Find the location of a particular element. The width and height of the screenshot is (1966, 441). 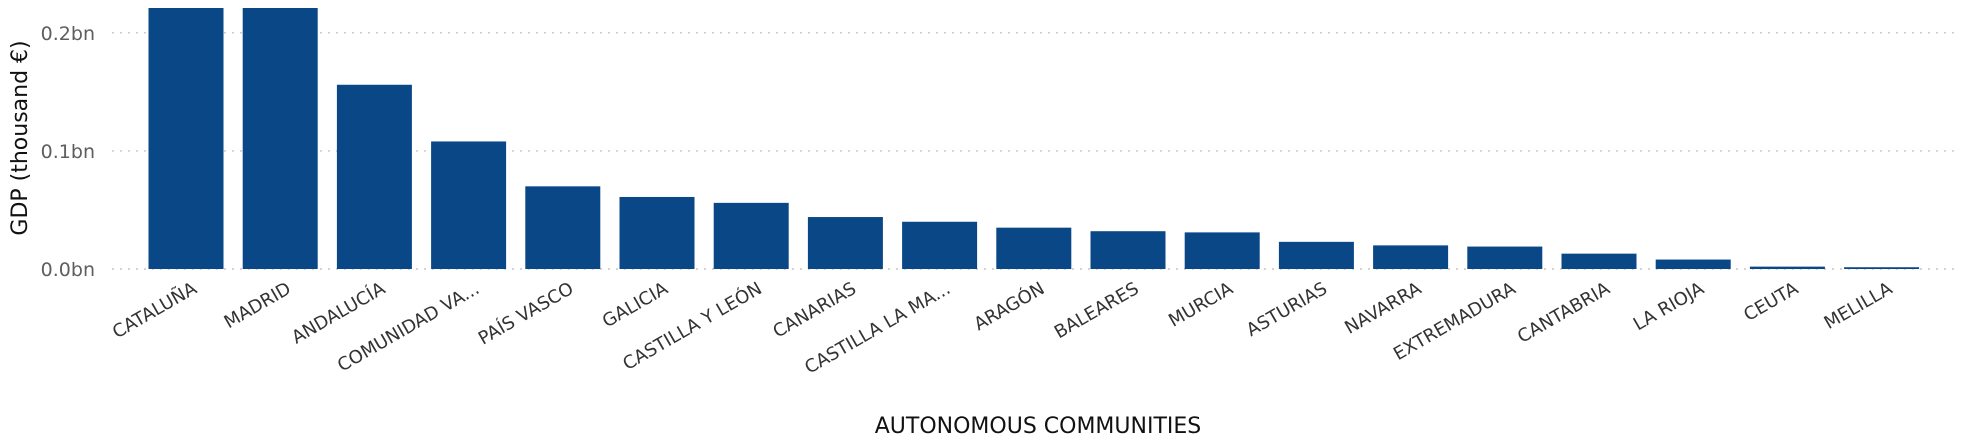

x-tick-label: CATALUÑA is located at coordinates (155, 310).